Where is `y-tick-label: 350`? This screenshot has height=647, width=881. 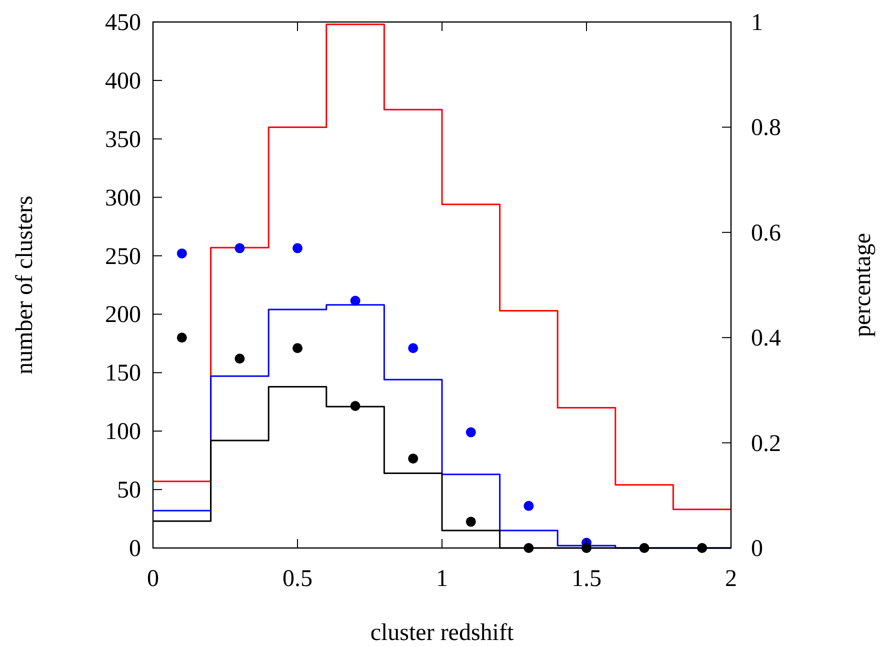
y-tick-label: 350 is located at coordinates (123, 139).